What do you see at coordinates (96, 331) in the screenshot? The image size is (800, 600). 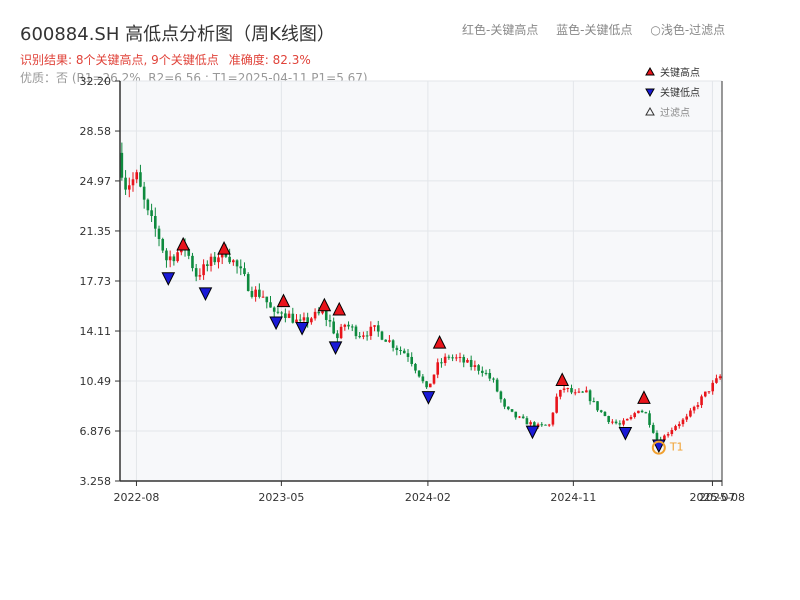 I see `y-tick-label: 14.11` at bounding box center [96, 331].